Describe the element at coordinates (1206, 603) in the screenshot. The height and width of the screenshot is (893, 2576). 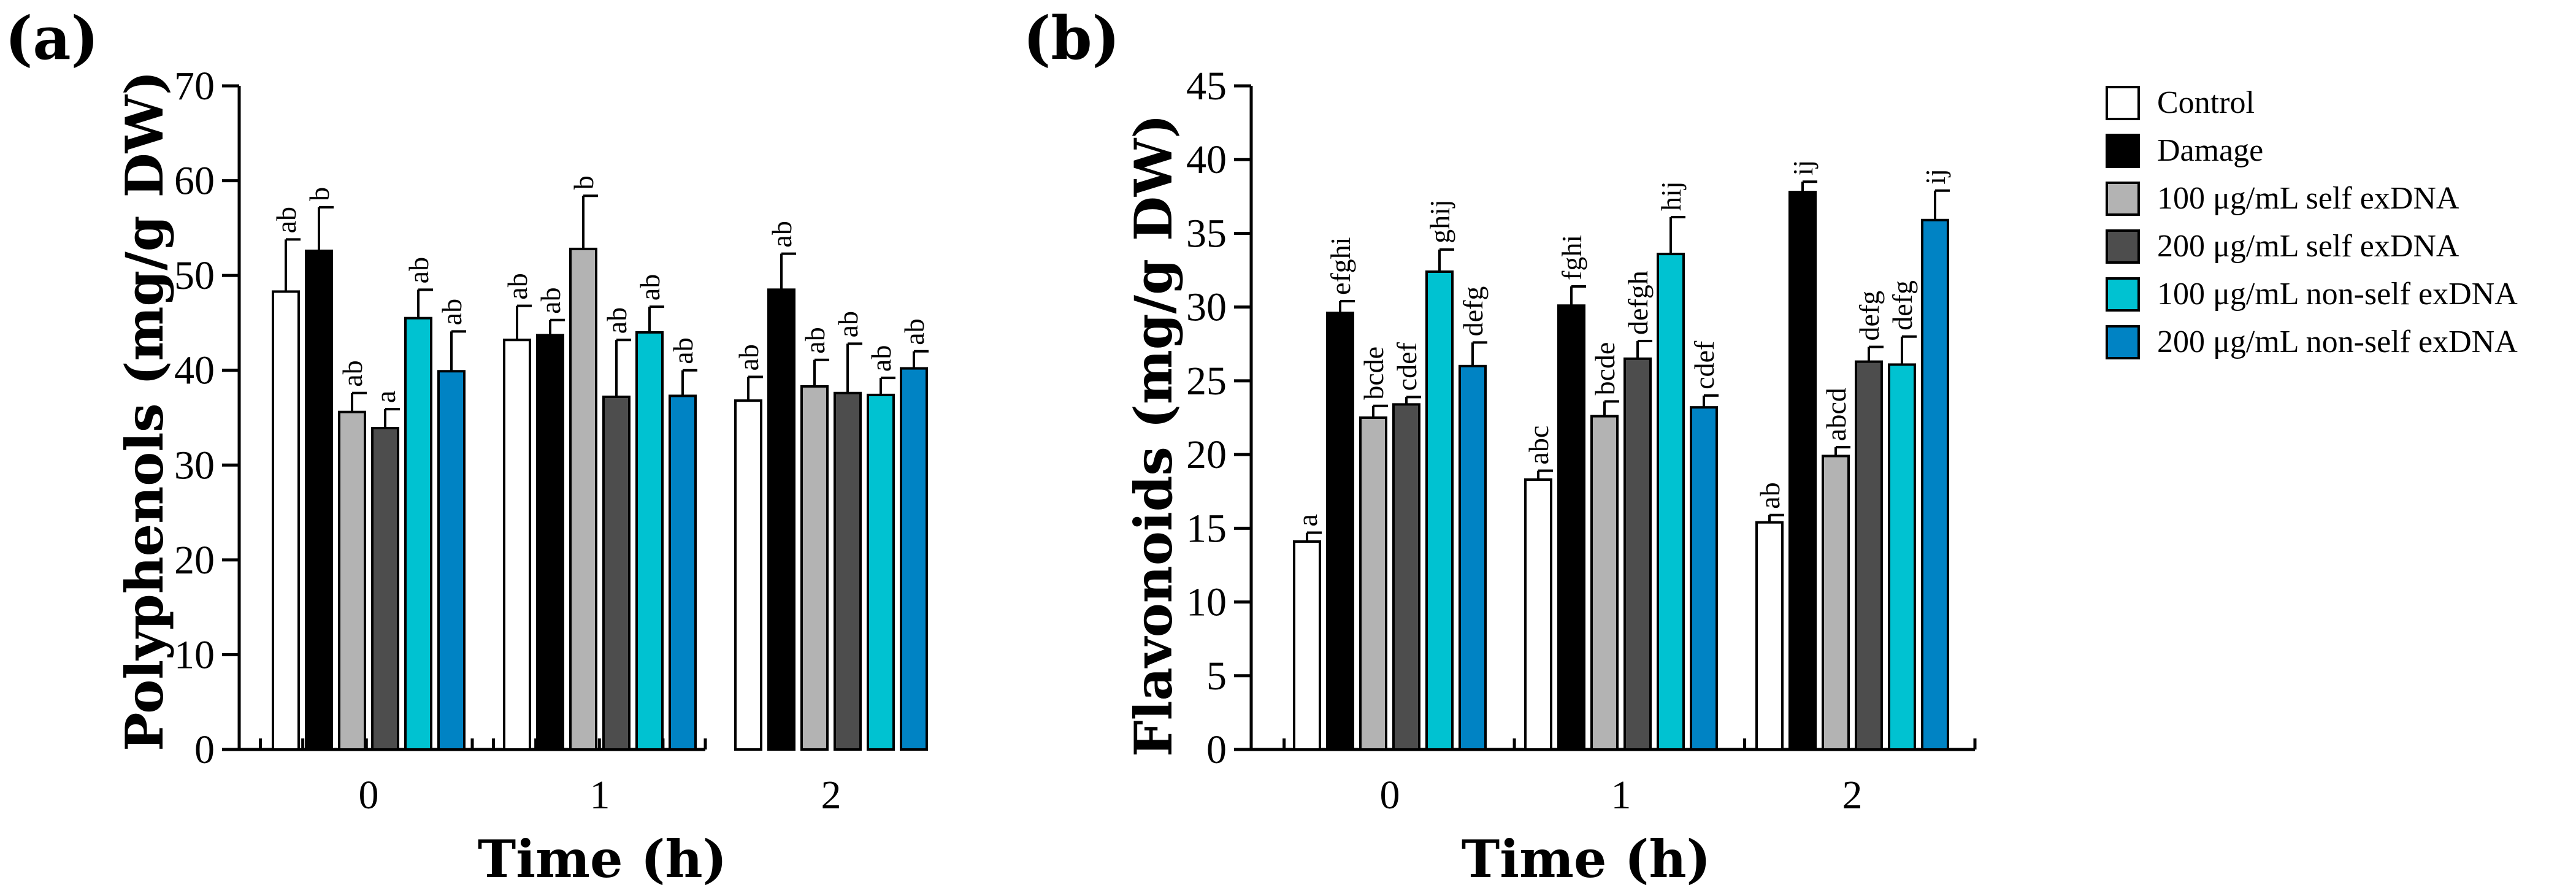
I see `panel-b-y-tick-label: 10` at that location.